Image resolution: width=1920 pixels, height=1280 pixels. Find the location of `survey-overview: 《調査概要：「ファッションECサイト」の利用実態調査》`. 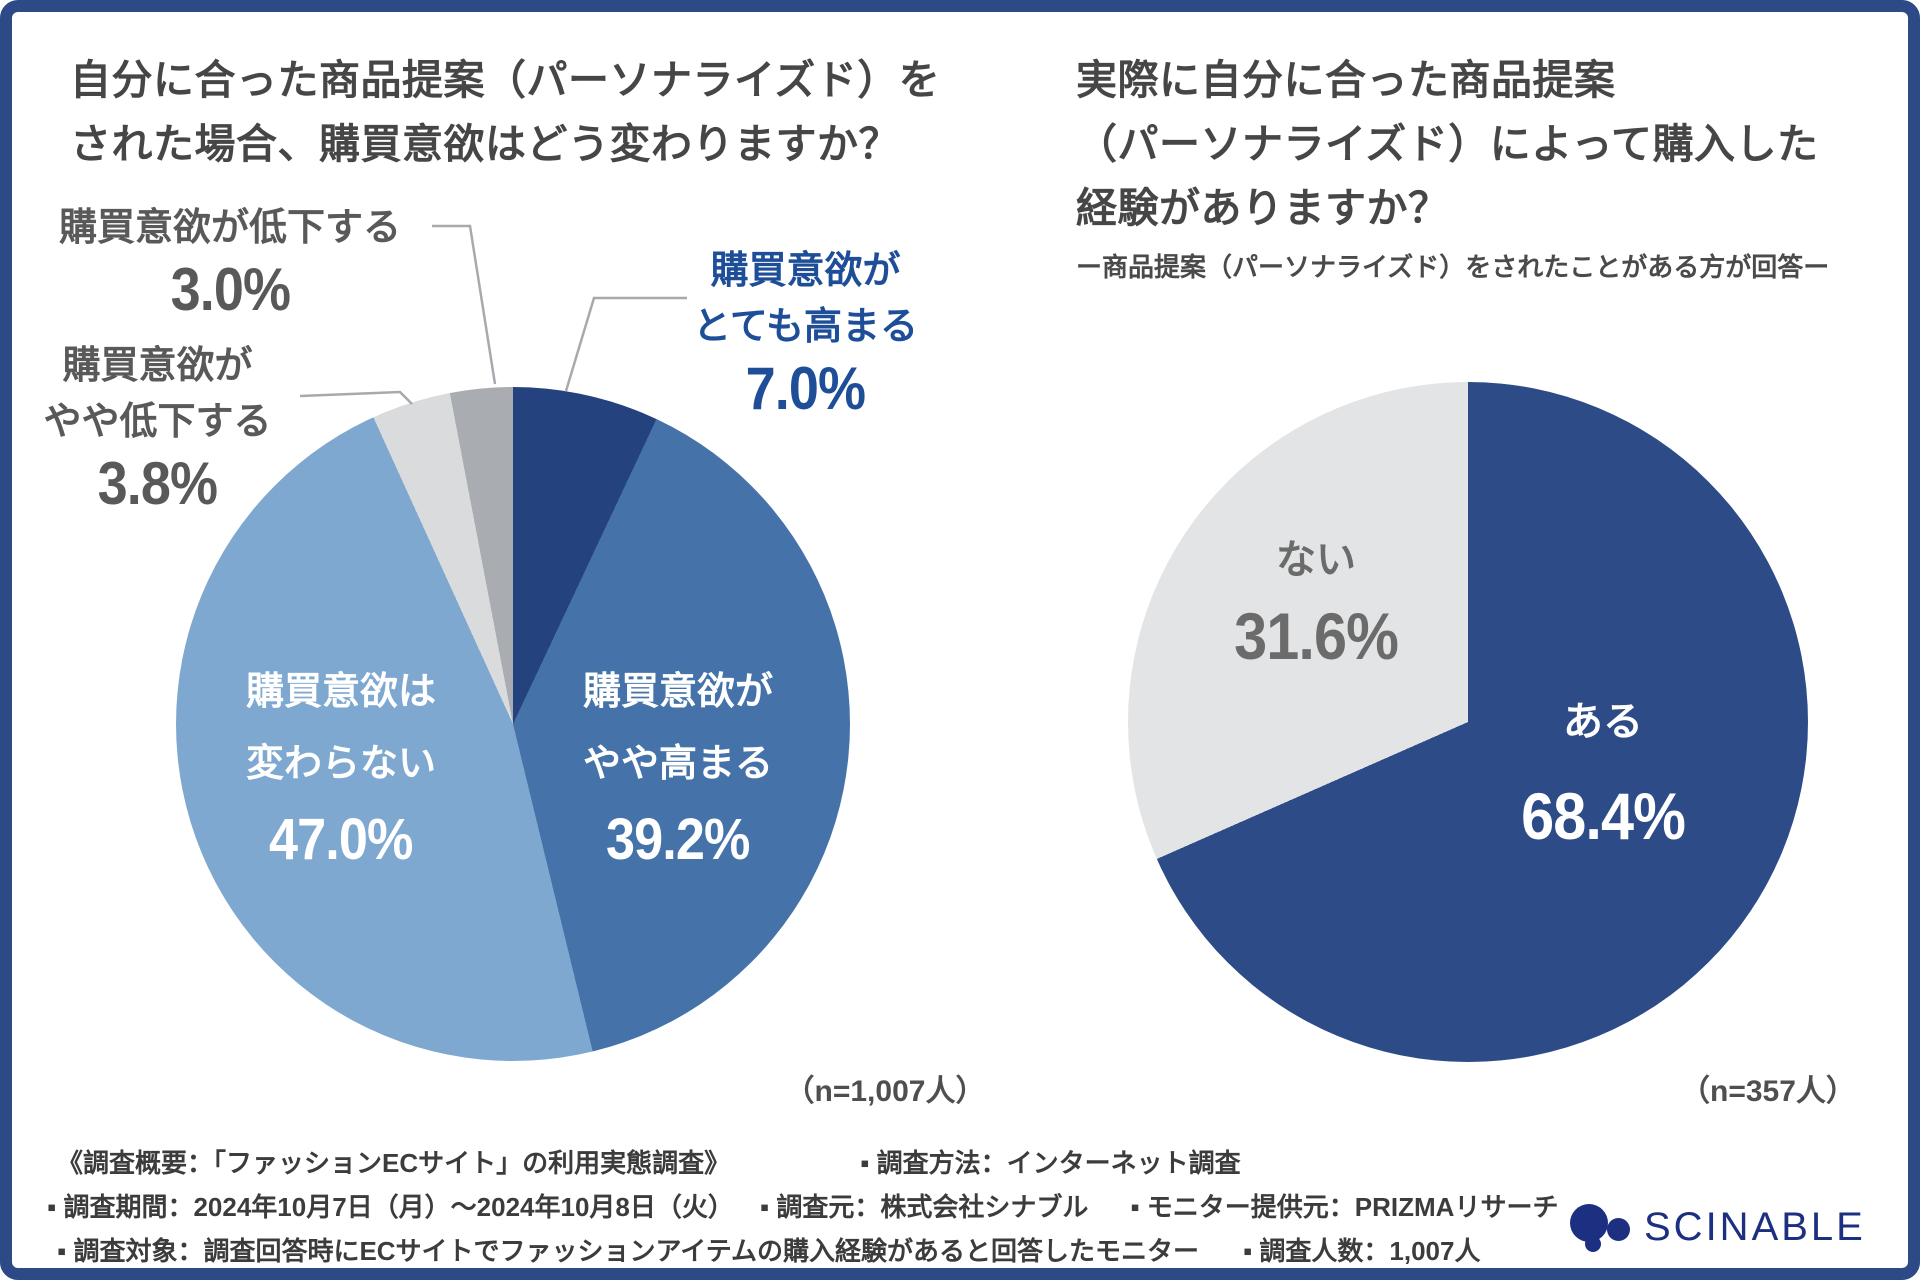

survey-overview: 《調査概要：「ファッションECサイト」の利用実態調査》 is located at coordinates (394, 1163).